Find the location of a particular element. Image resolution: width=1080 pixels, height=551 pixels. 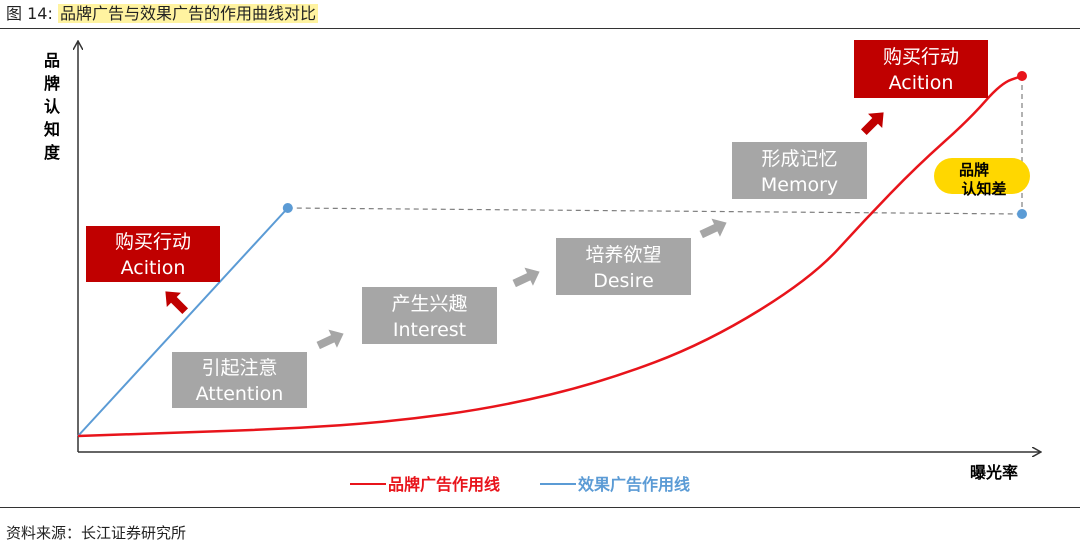

action-box-performance: 购买行动 Acition is located at coordinates (153, 254).